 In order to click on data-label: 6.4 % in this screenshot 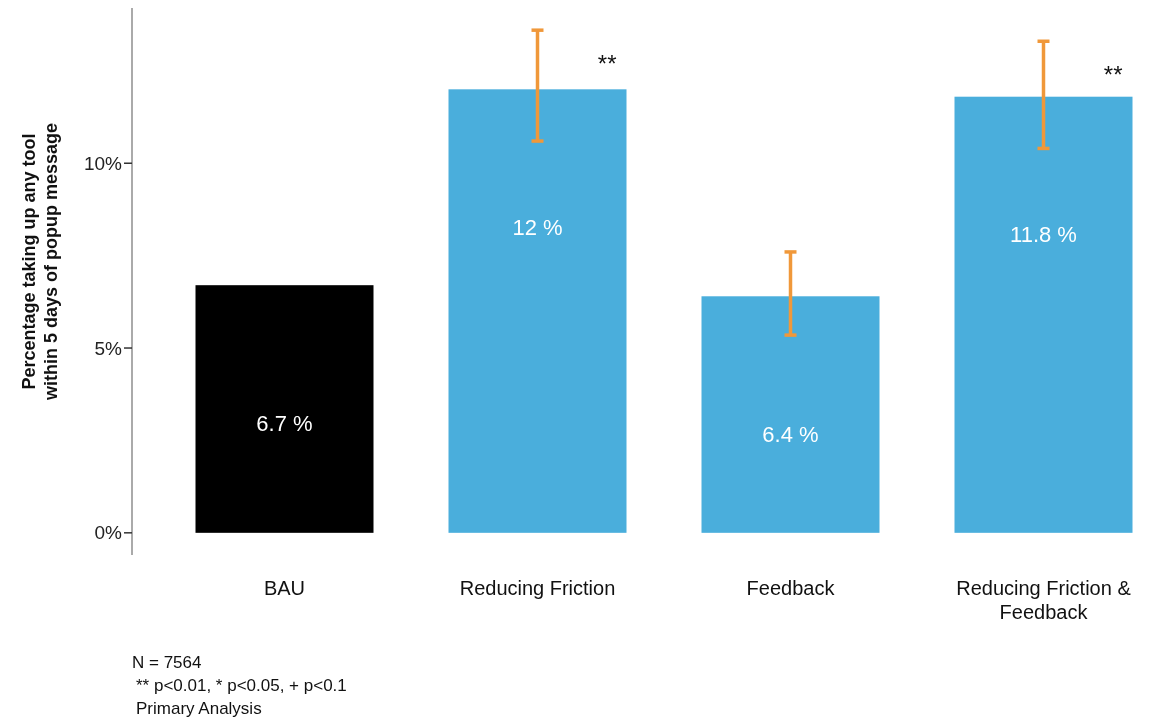, I will do `click(790, 434)`.